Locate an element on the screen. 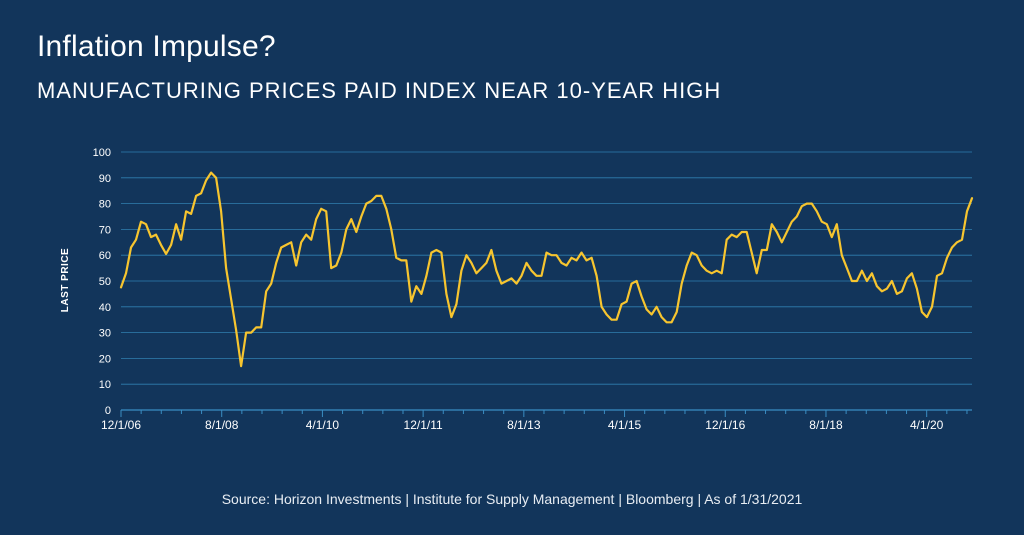  y-tick-label: 40 is located at coordinates (105, 308).